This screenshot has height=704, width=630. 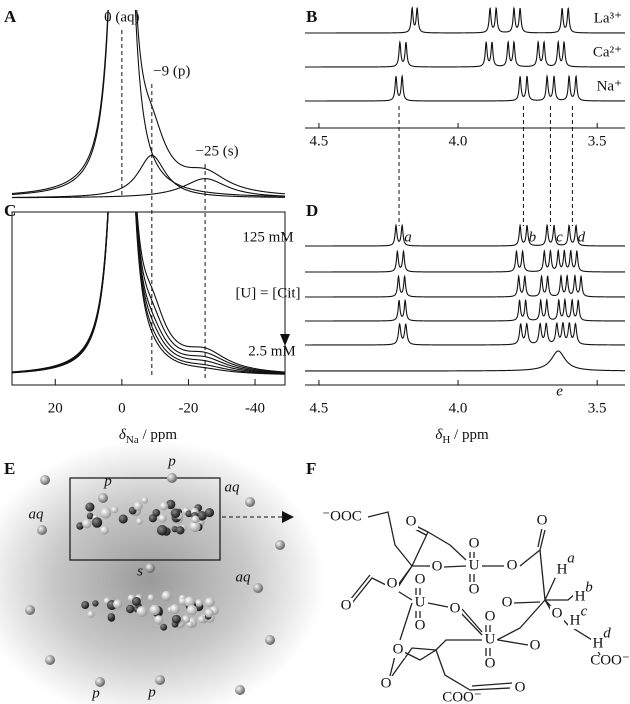 What do you see at coordinates (582, 237) in the screenshot?
I see `peak-label: d` at bounding box center [582, 237].